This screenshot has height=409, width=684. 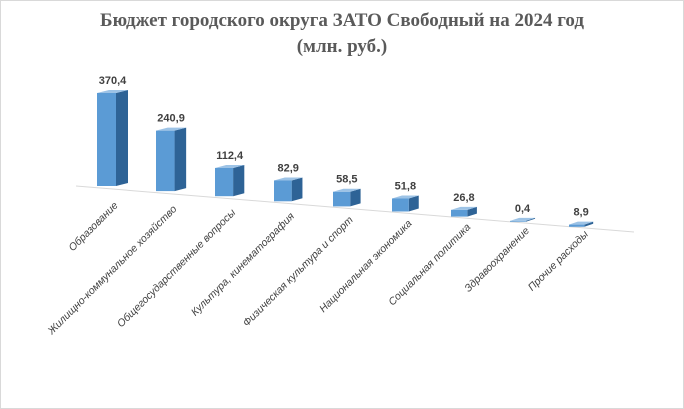 I want to click on chart-title-line-2: (млн. руб.), so click(x=342, y=46).